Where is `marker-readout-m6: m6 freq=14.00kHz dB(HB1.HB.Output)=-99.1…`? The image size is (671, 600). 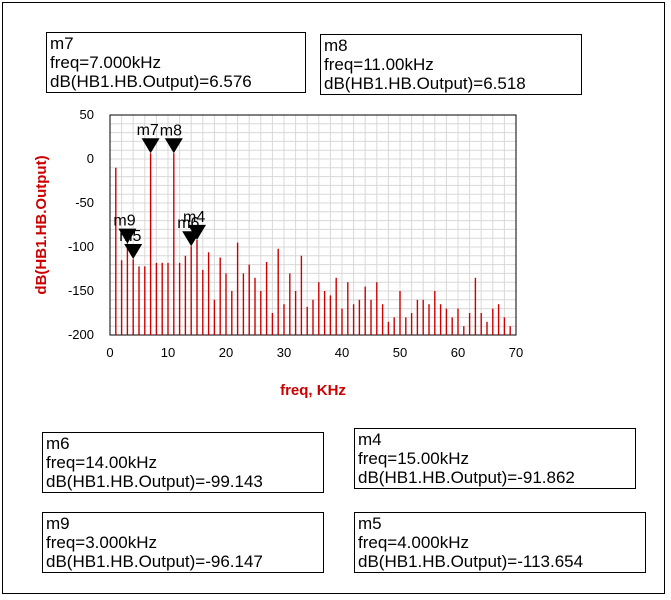 marker-readout-m6: m6 freq=14.00kHz dB(HB1.HB.Output)=-99.1… is located at coordinates (183, 462).